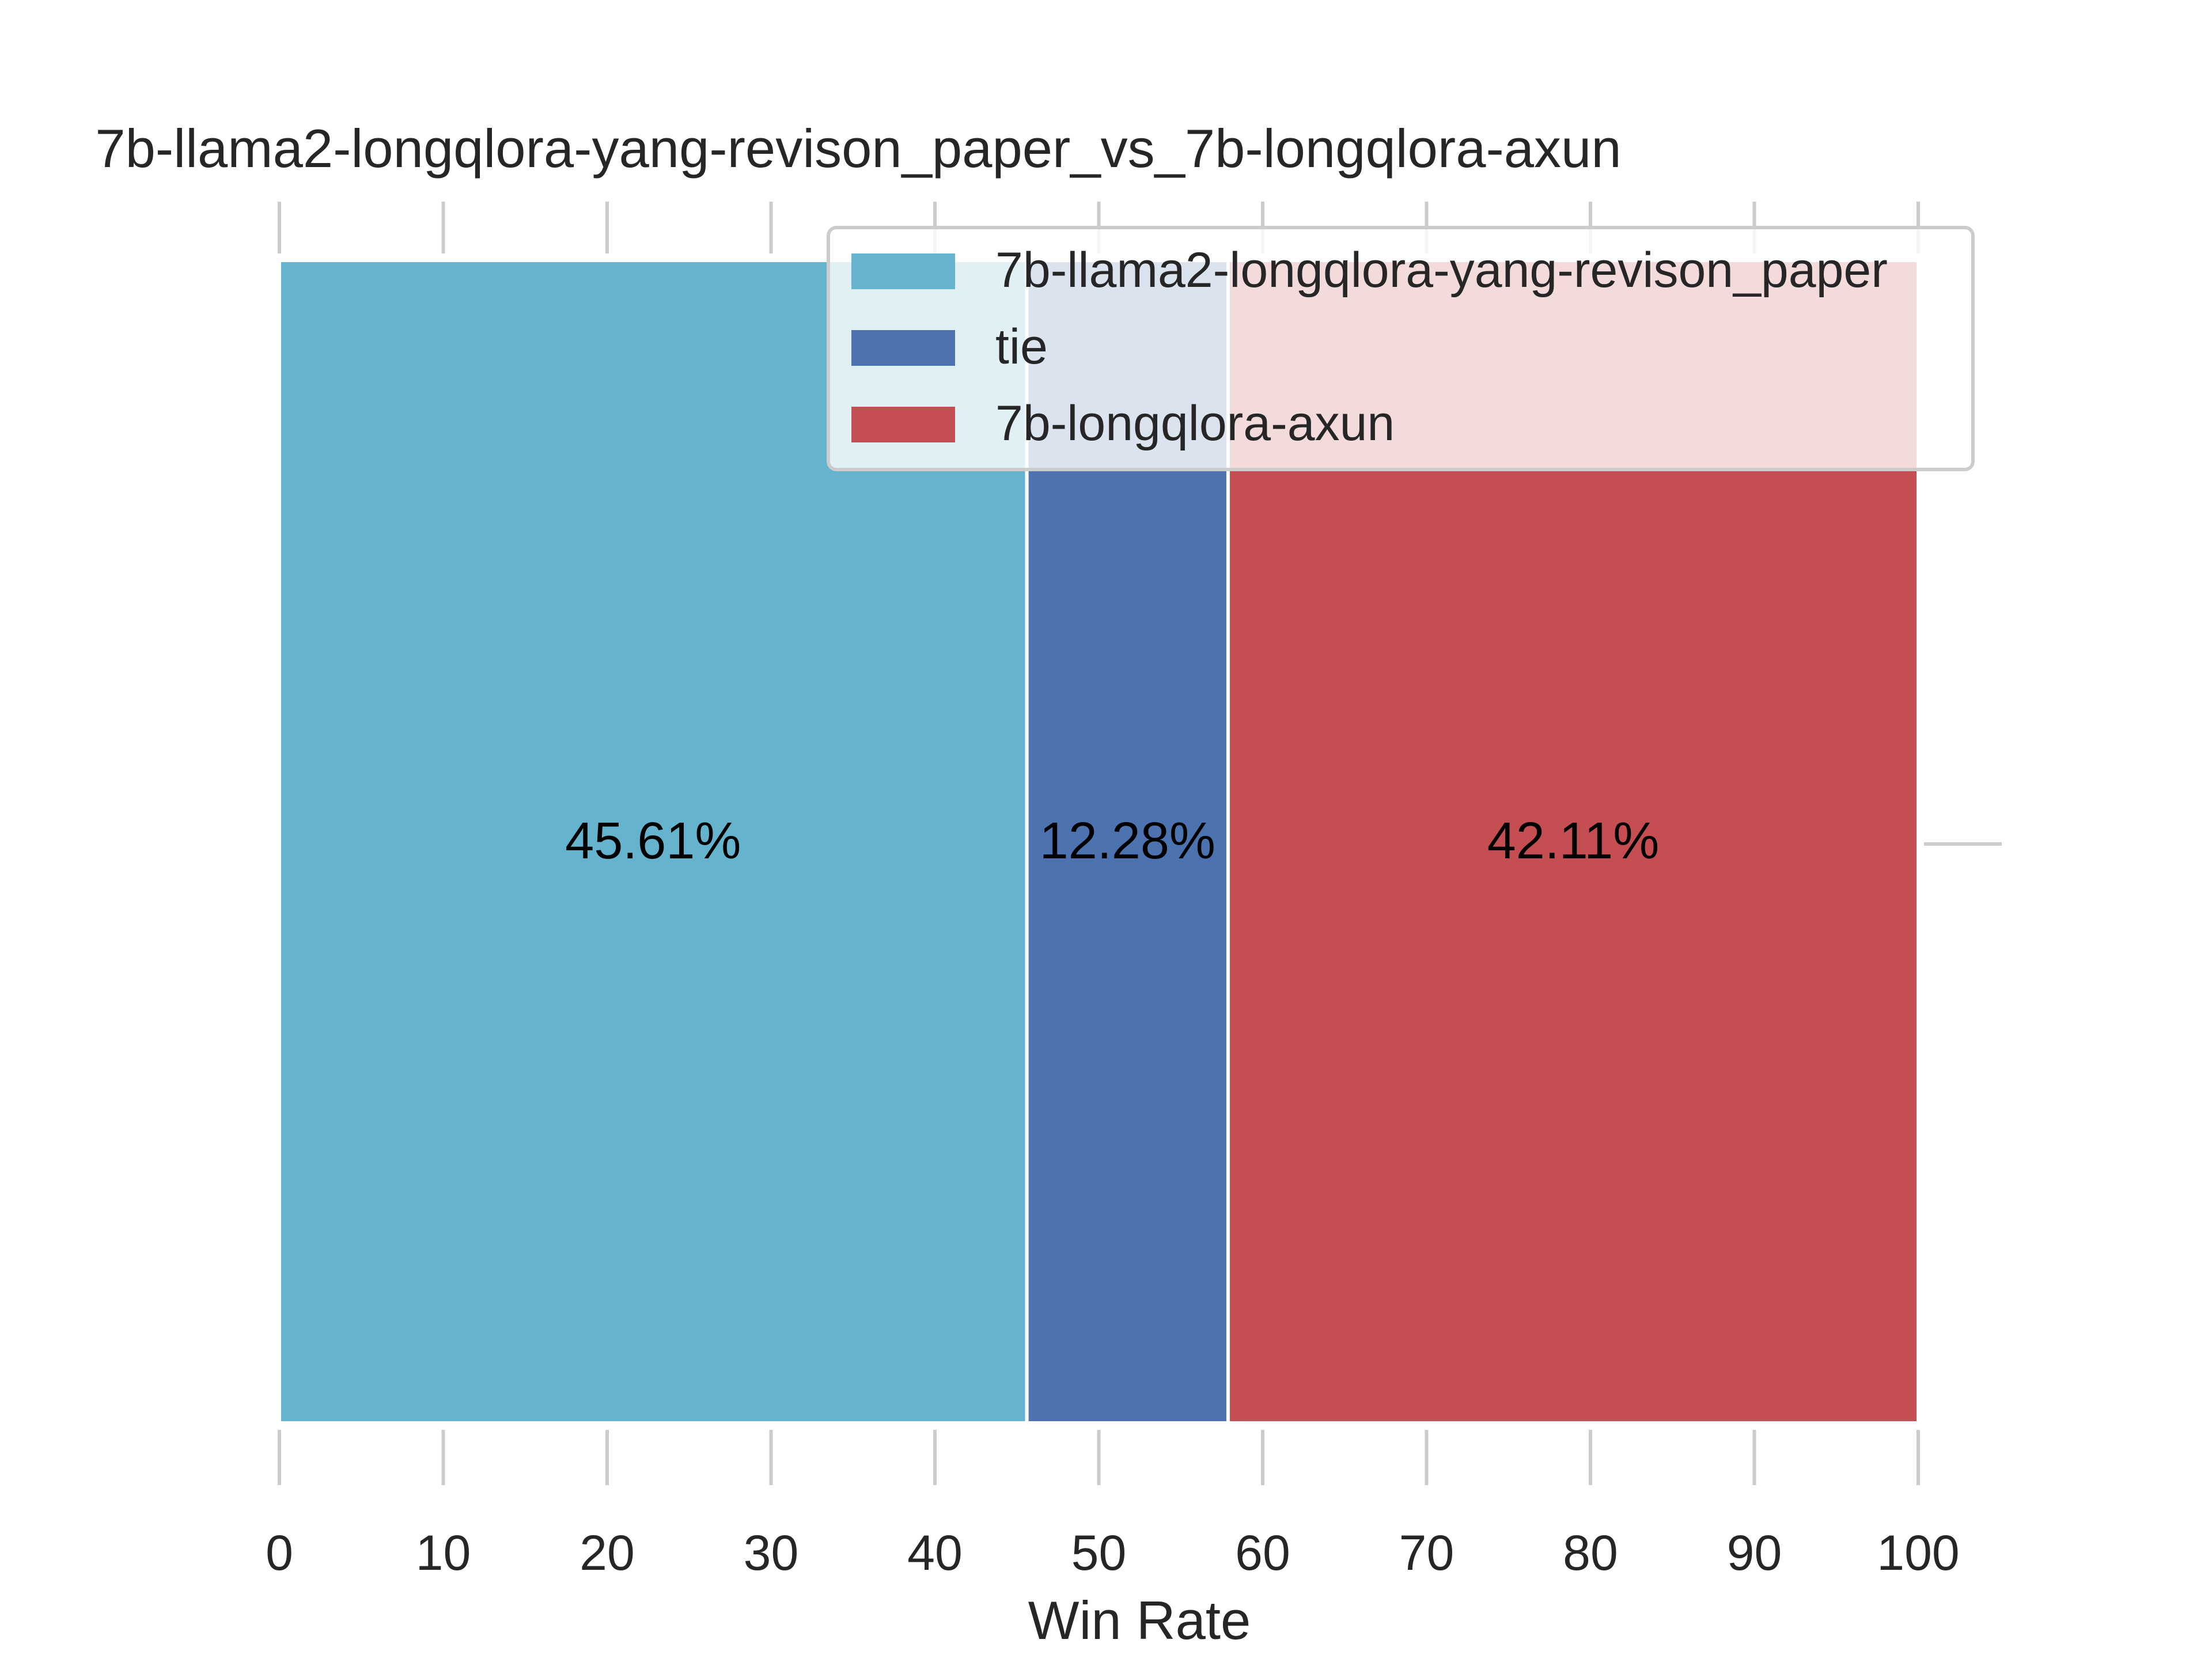 The height and width of the screenshot is (1662, 2212). Describe the element at coordinates (279, 1553) in the screenshot. I see `x-tick-label: 0` at that location.